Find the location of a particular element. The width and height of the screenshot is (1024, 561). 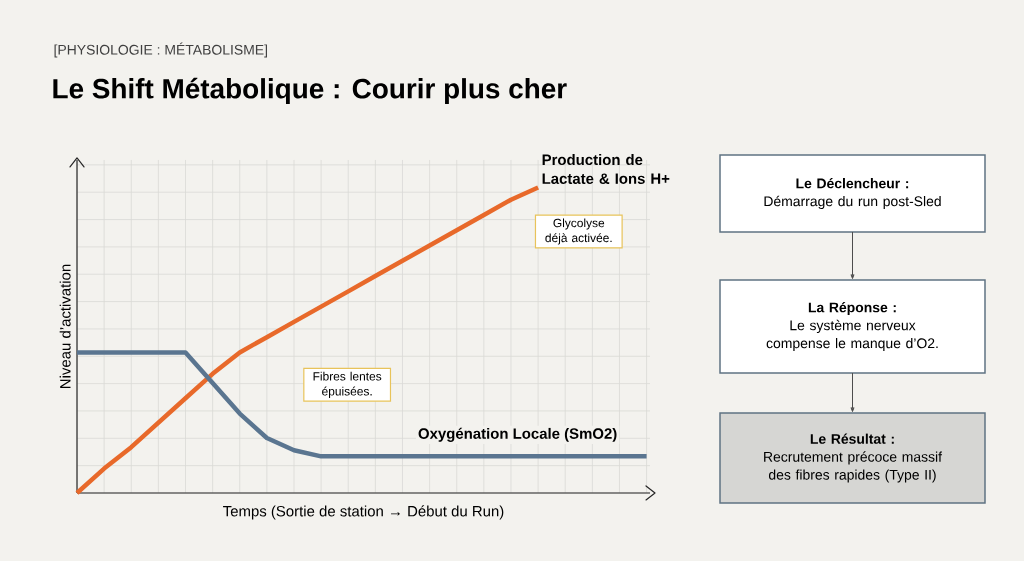

chart-title: Le Shift Métabolique : Courir plus cher is located at coordinates (310, 91).